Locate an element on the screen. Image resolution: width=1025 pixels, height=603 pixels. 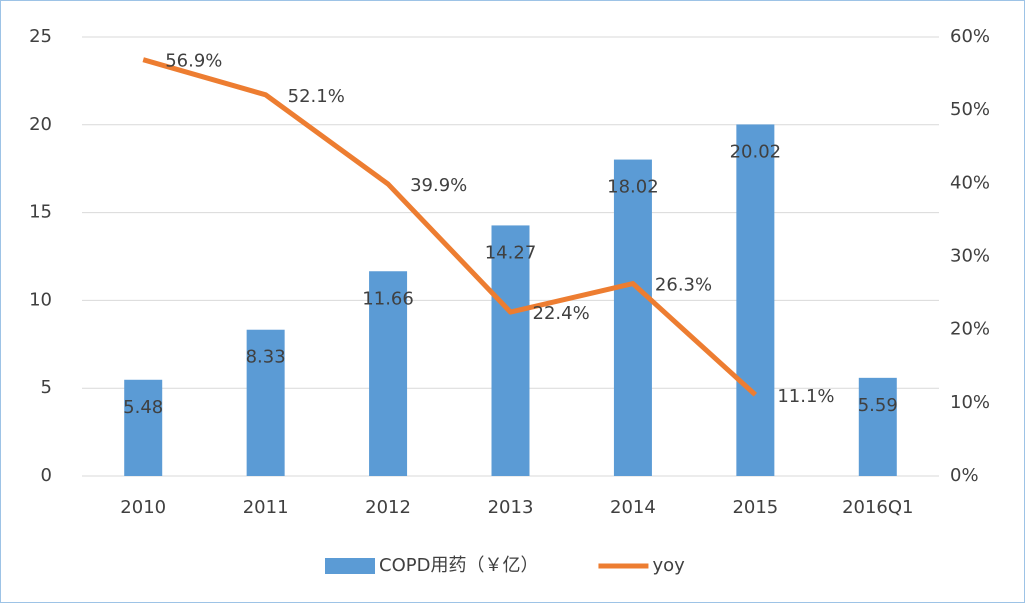
bar-value-label: 5.48 is located at coordinates (143, 407).